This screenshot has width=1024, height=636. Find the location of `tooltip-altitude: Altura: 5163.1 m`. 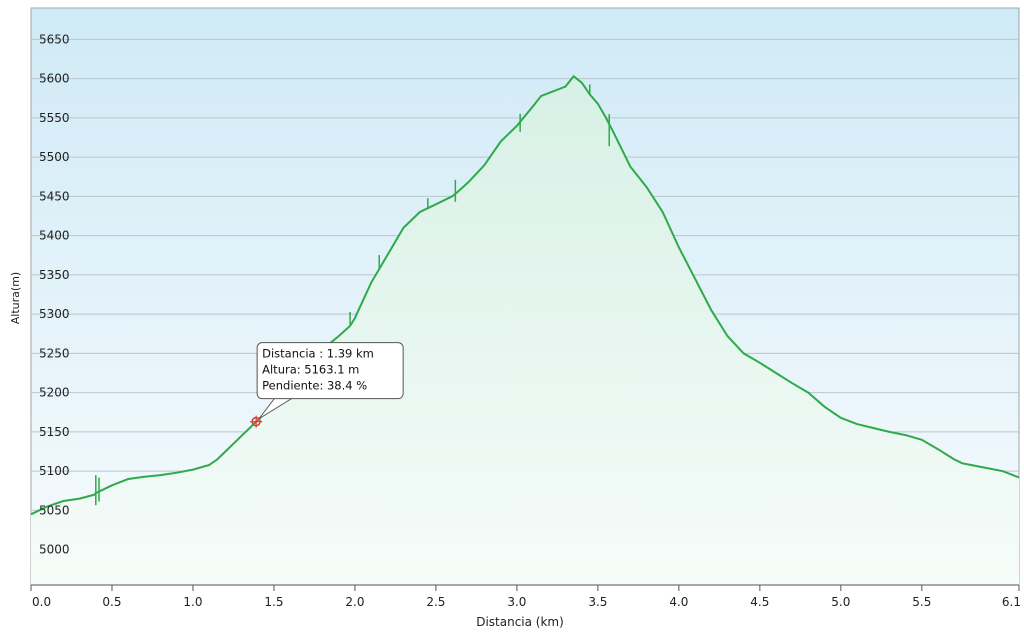

tooltip-altitude: Altura: 5163.1 m is located at coordinates (310, 370).